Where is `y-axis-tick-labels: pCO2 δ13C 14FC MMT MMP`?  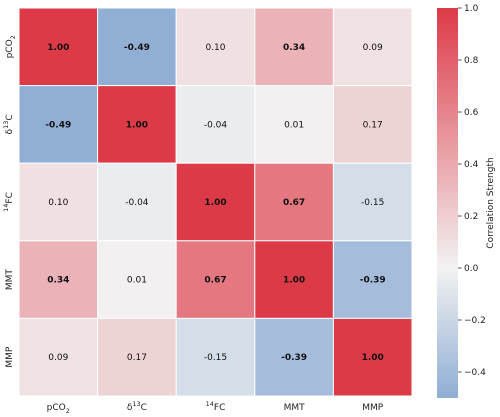
y-axis-tick-labels: pCO2 δ13C 14FC MMT MMP is located at coordinates (9, 201).